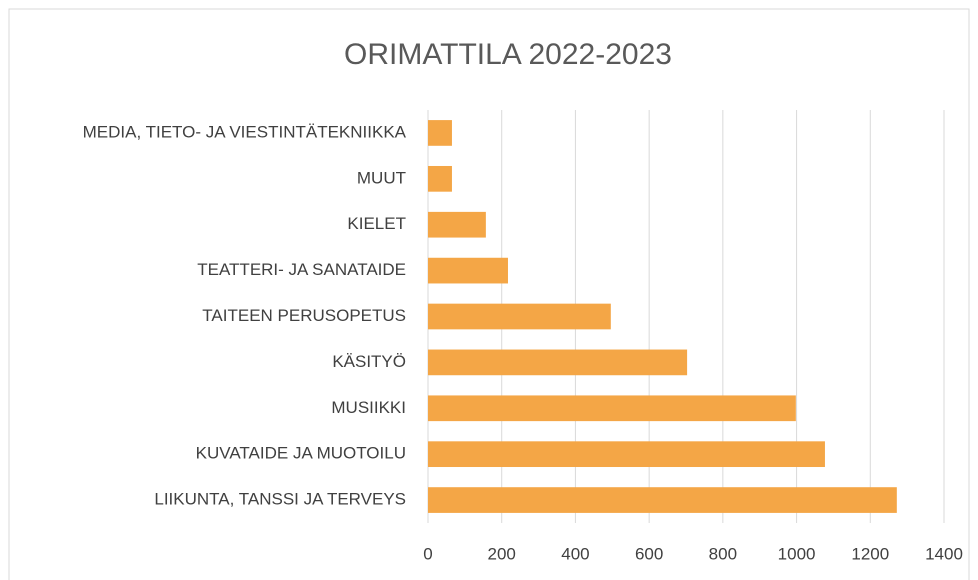 The image size is (978, 580). Describe the element at coordinates (301, 453) in the screenshot. I see `y-tick-label: KUVATAIDE JA MUOTOILU` at that location.